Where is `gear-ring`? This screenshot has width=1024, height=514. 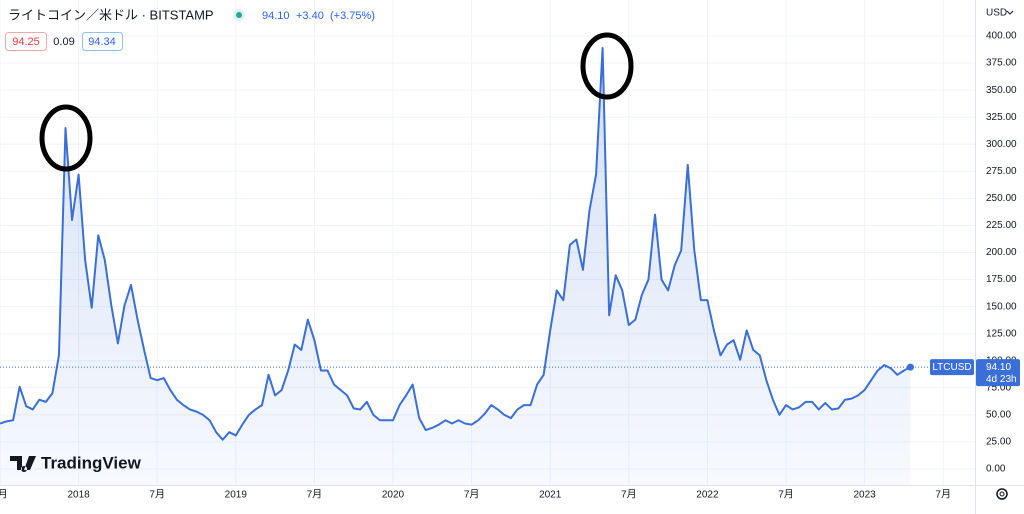 gear-ring is located at coordinates (1002, 494).